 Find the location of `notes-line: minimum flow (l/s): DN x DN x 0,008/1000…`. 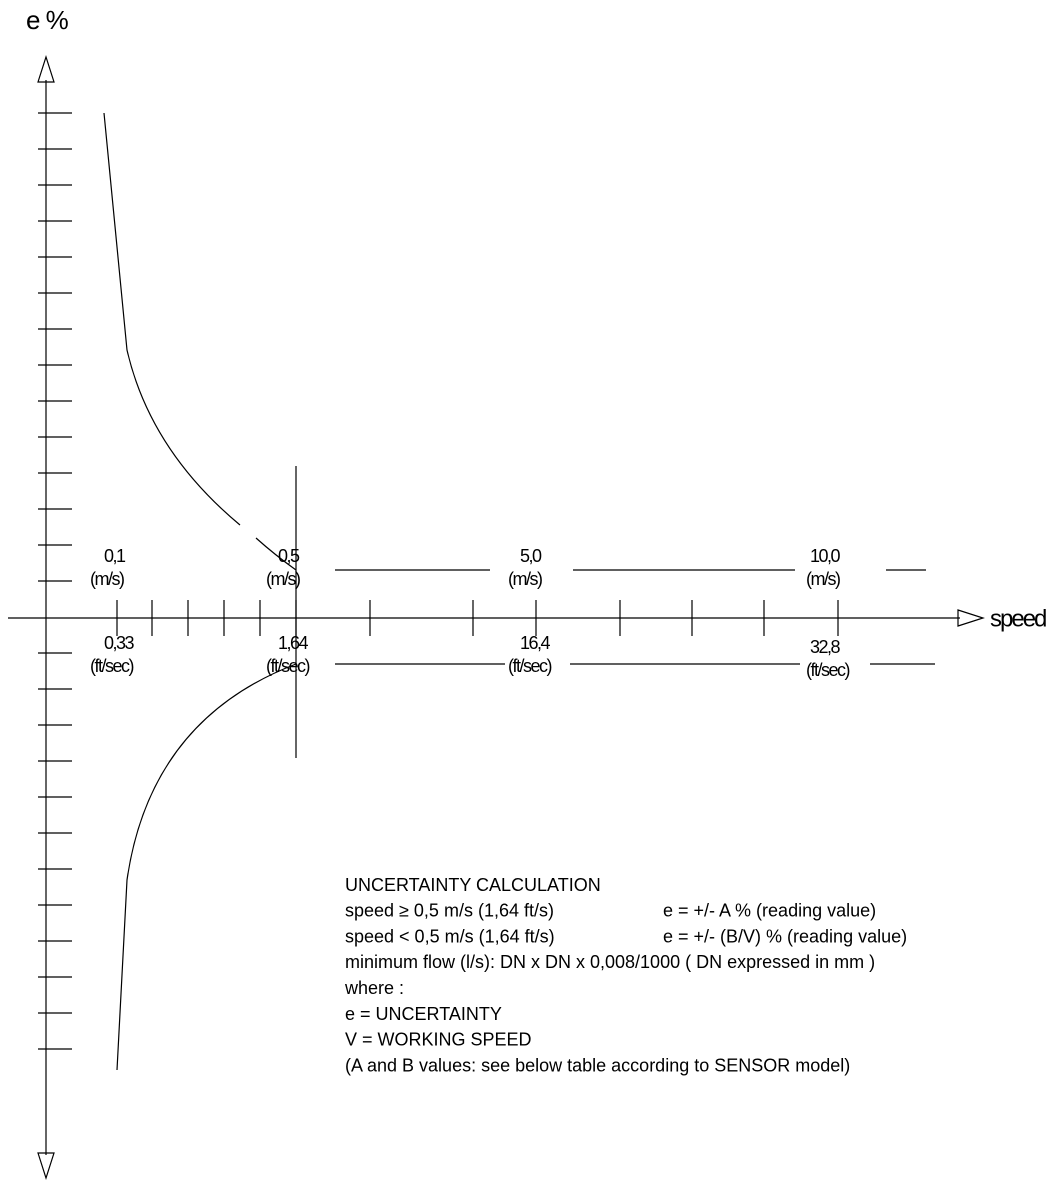

notes-line: minimum flow (l/s): DN x DN x 0,008/1000… is located at coordinates (610, 962).